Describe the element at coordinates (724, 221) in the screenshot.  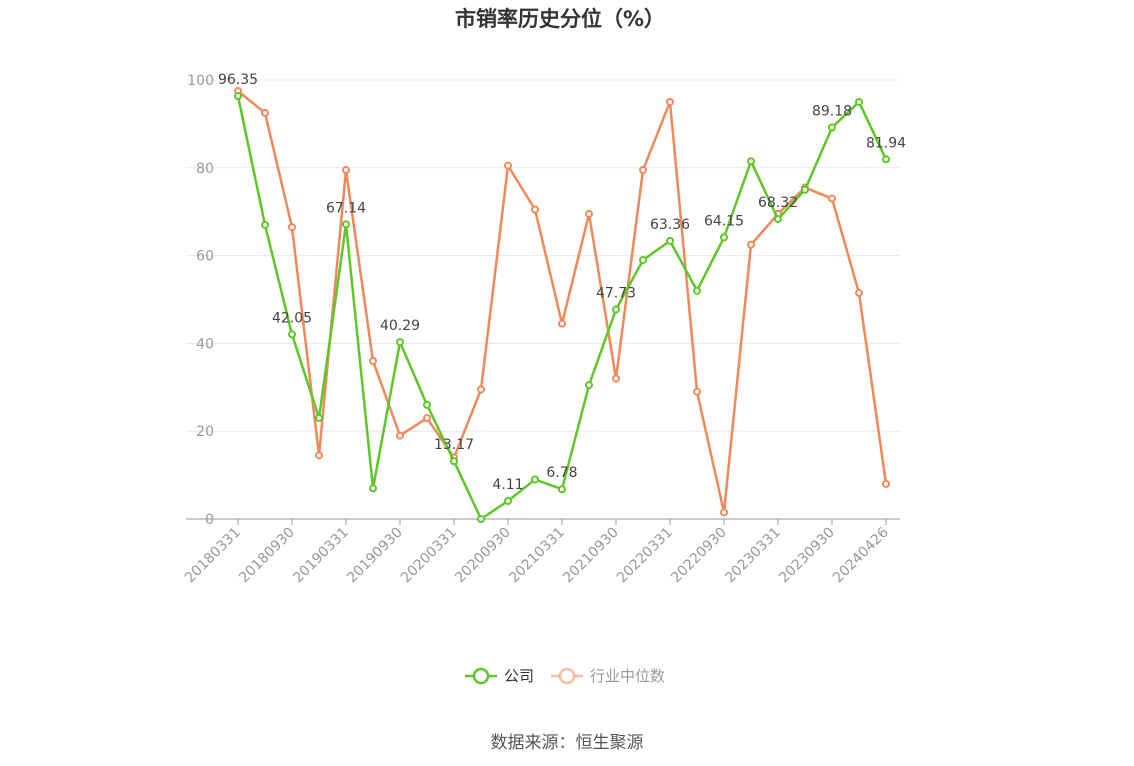
I see `data-label: 64.15` at that location.